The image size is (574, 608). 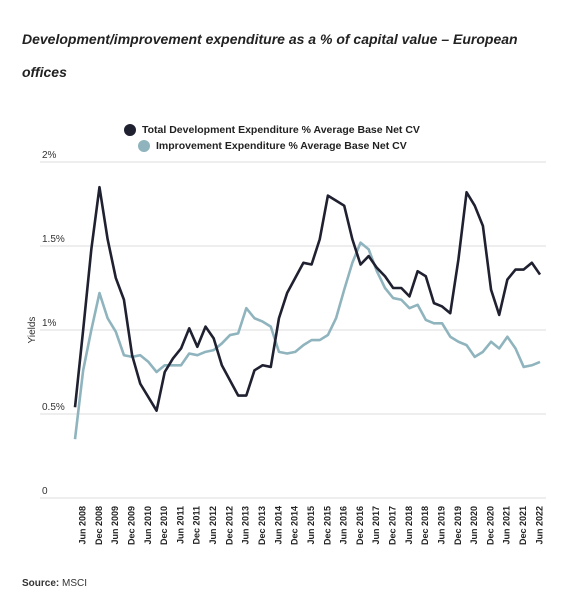 I want to click on x-tick-label: Jun 2010, so click(x=148, y=525).